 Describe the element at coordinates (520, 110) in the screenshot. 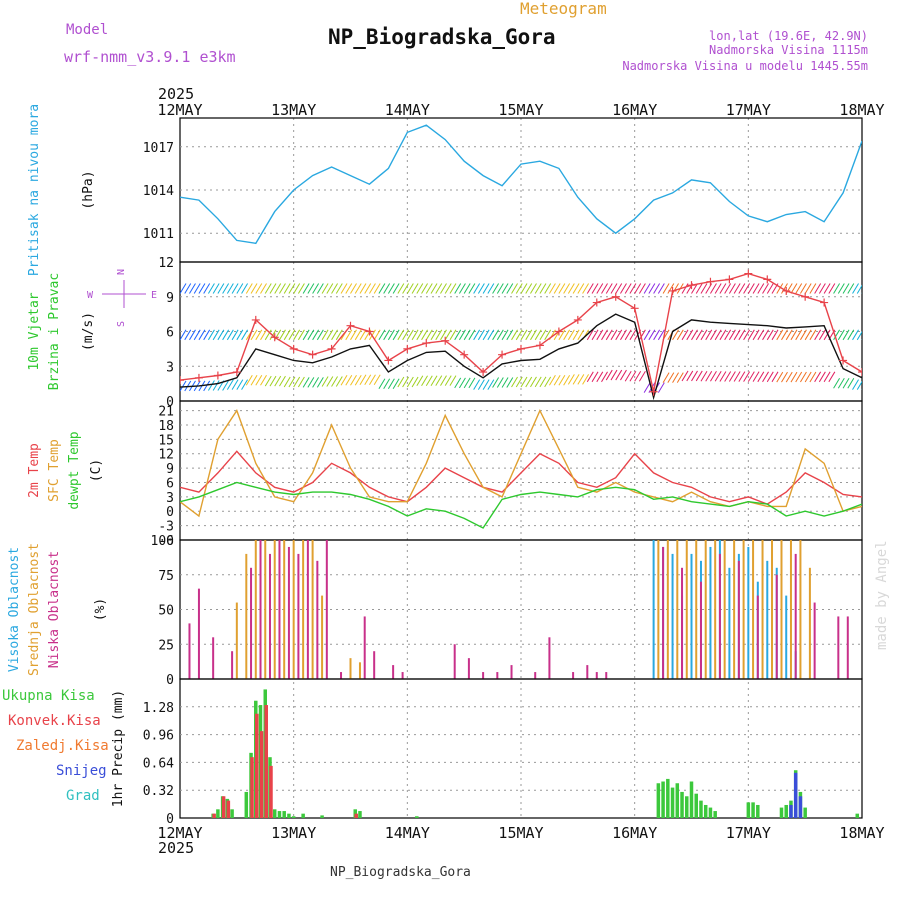

I see `x-tick-top-15MAY: 15MAY` at that location.